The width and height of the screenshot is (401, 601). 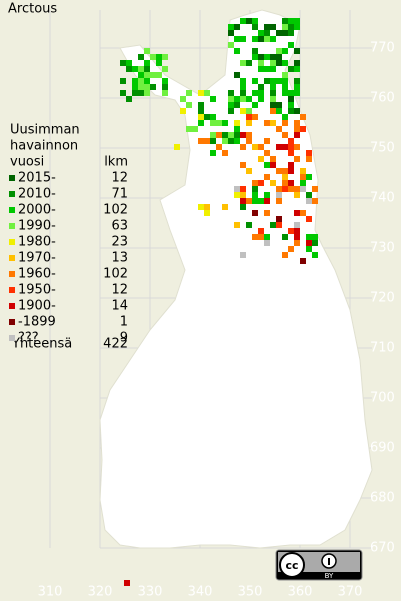 What do you see at coordinates (119, 258) in the screenshot?
I see `legend-count: 13` at bounding box center [119, 258].